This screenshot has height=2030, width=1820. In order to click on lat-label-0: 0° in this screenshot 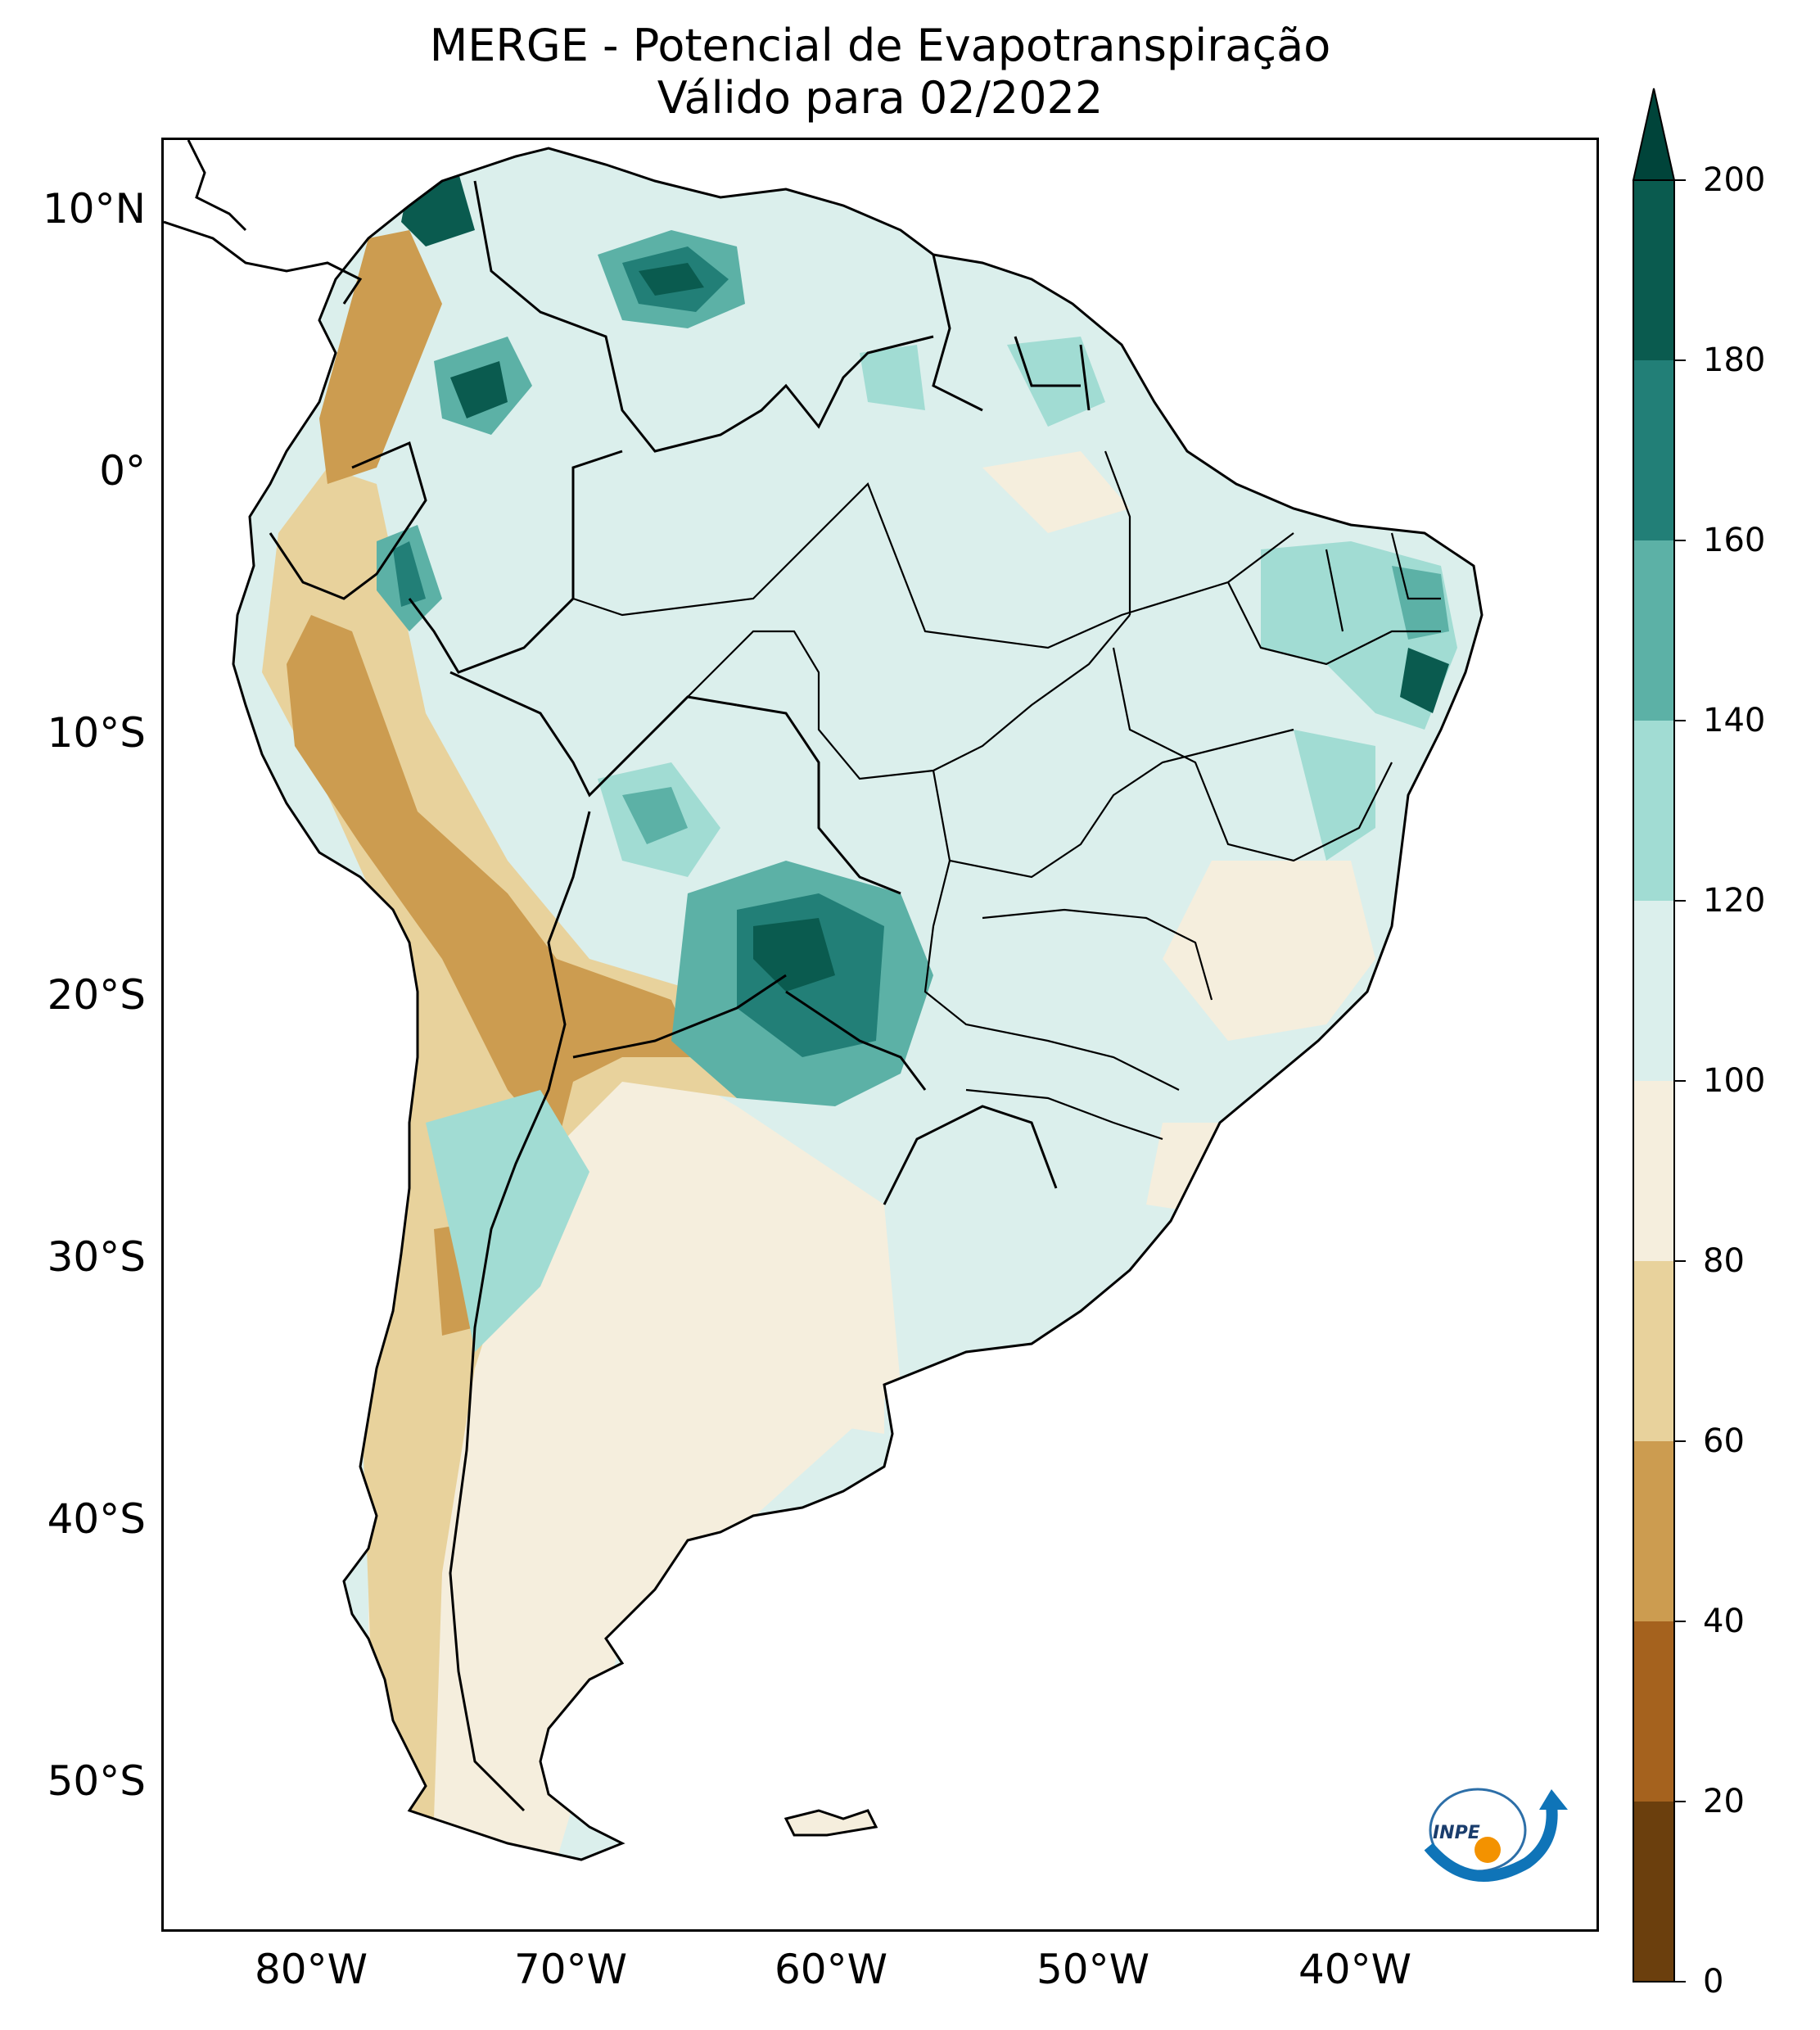, I will do `click(122, 471)`.